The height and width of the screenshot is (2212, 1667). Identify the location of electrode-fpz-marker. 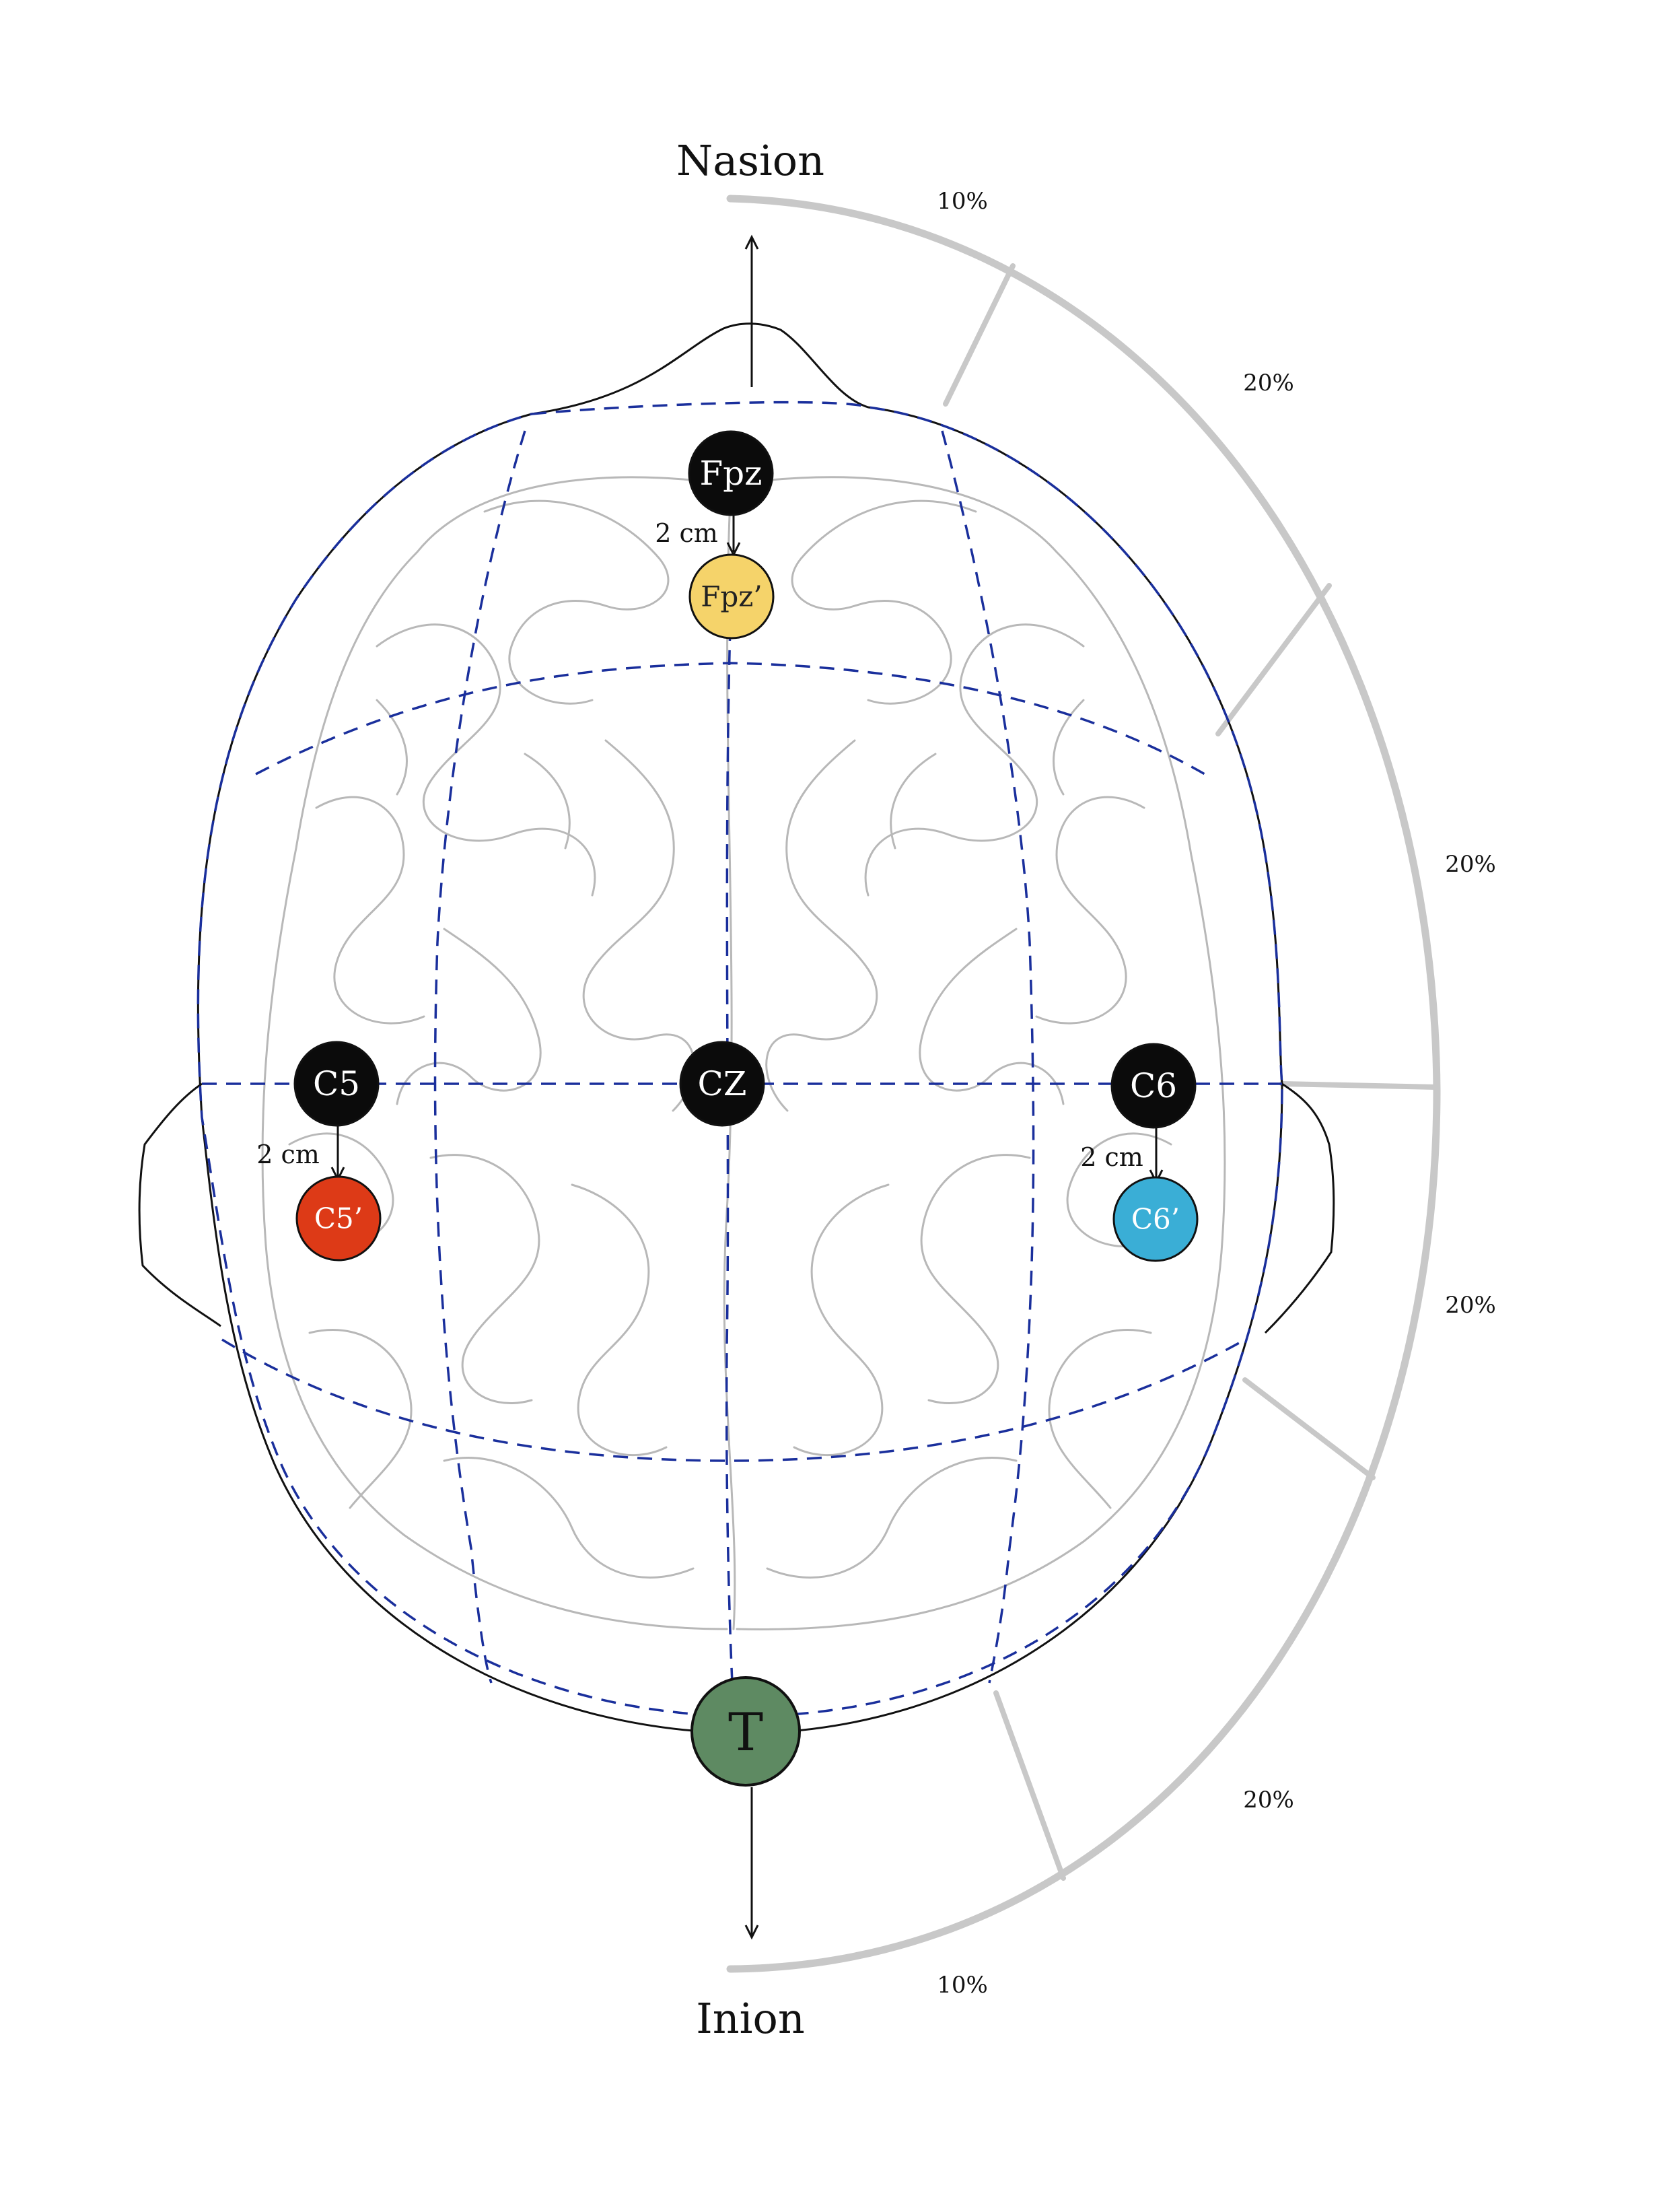
(731, 473).